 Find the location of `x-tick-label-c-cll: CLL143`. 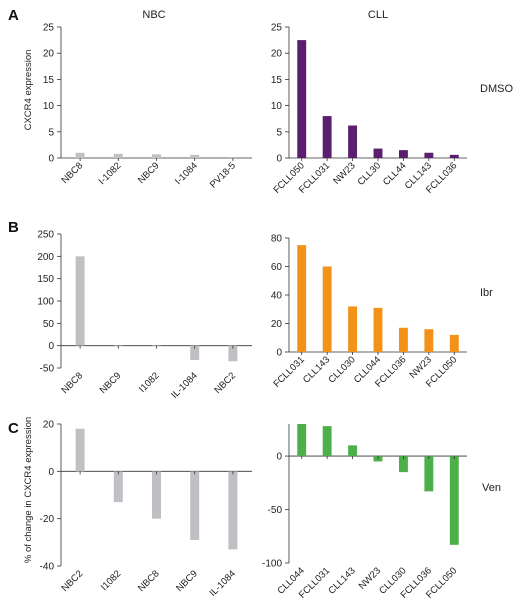

x-tick-label-c-cll: CLL143 is located at coordinates (341, 580).